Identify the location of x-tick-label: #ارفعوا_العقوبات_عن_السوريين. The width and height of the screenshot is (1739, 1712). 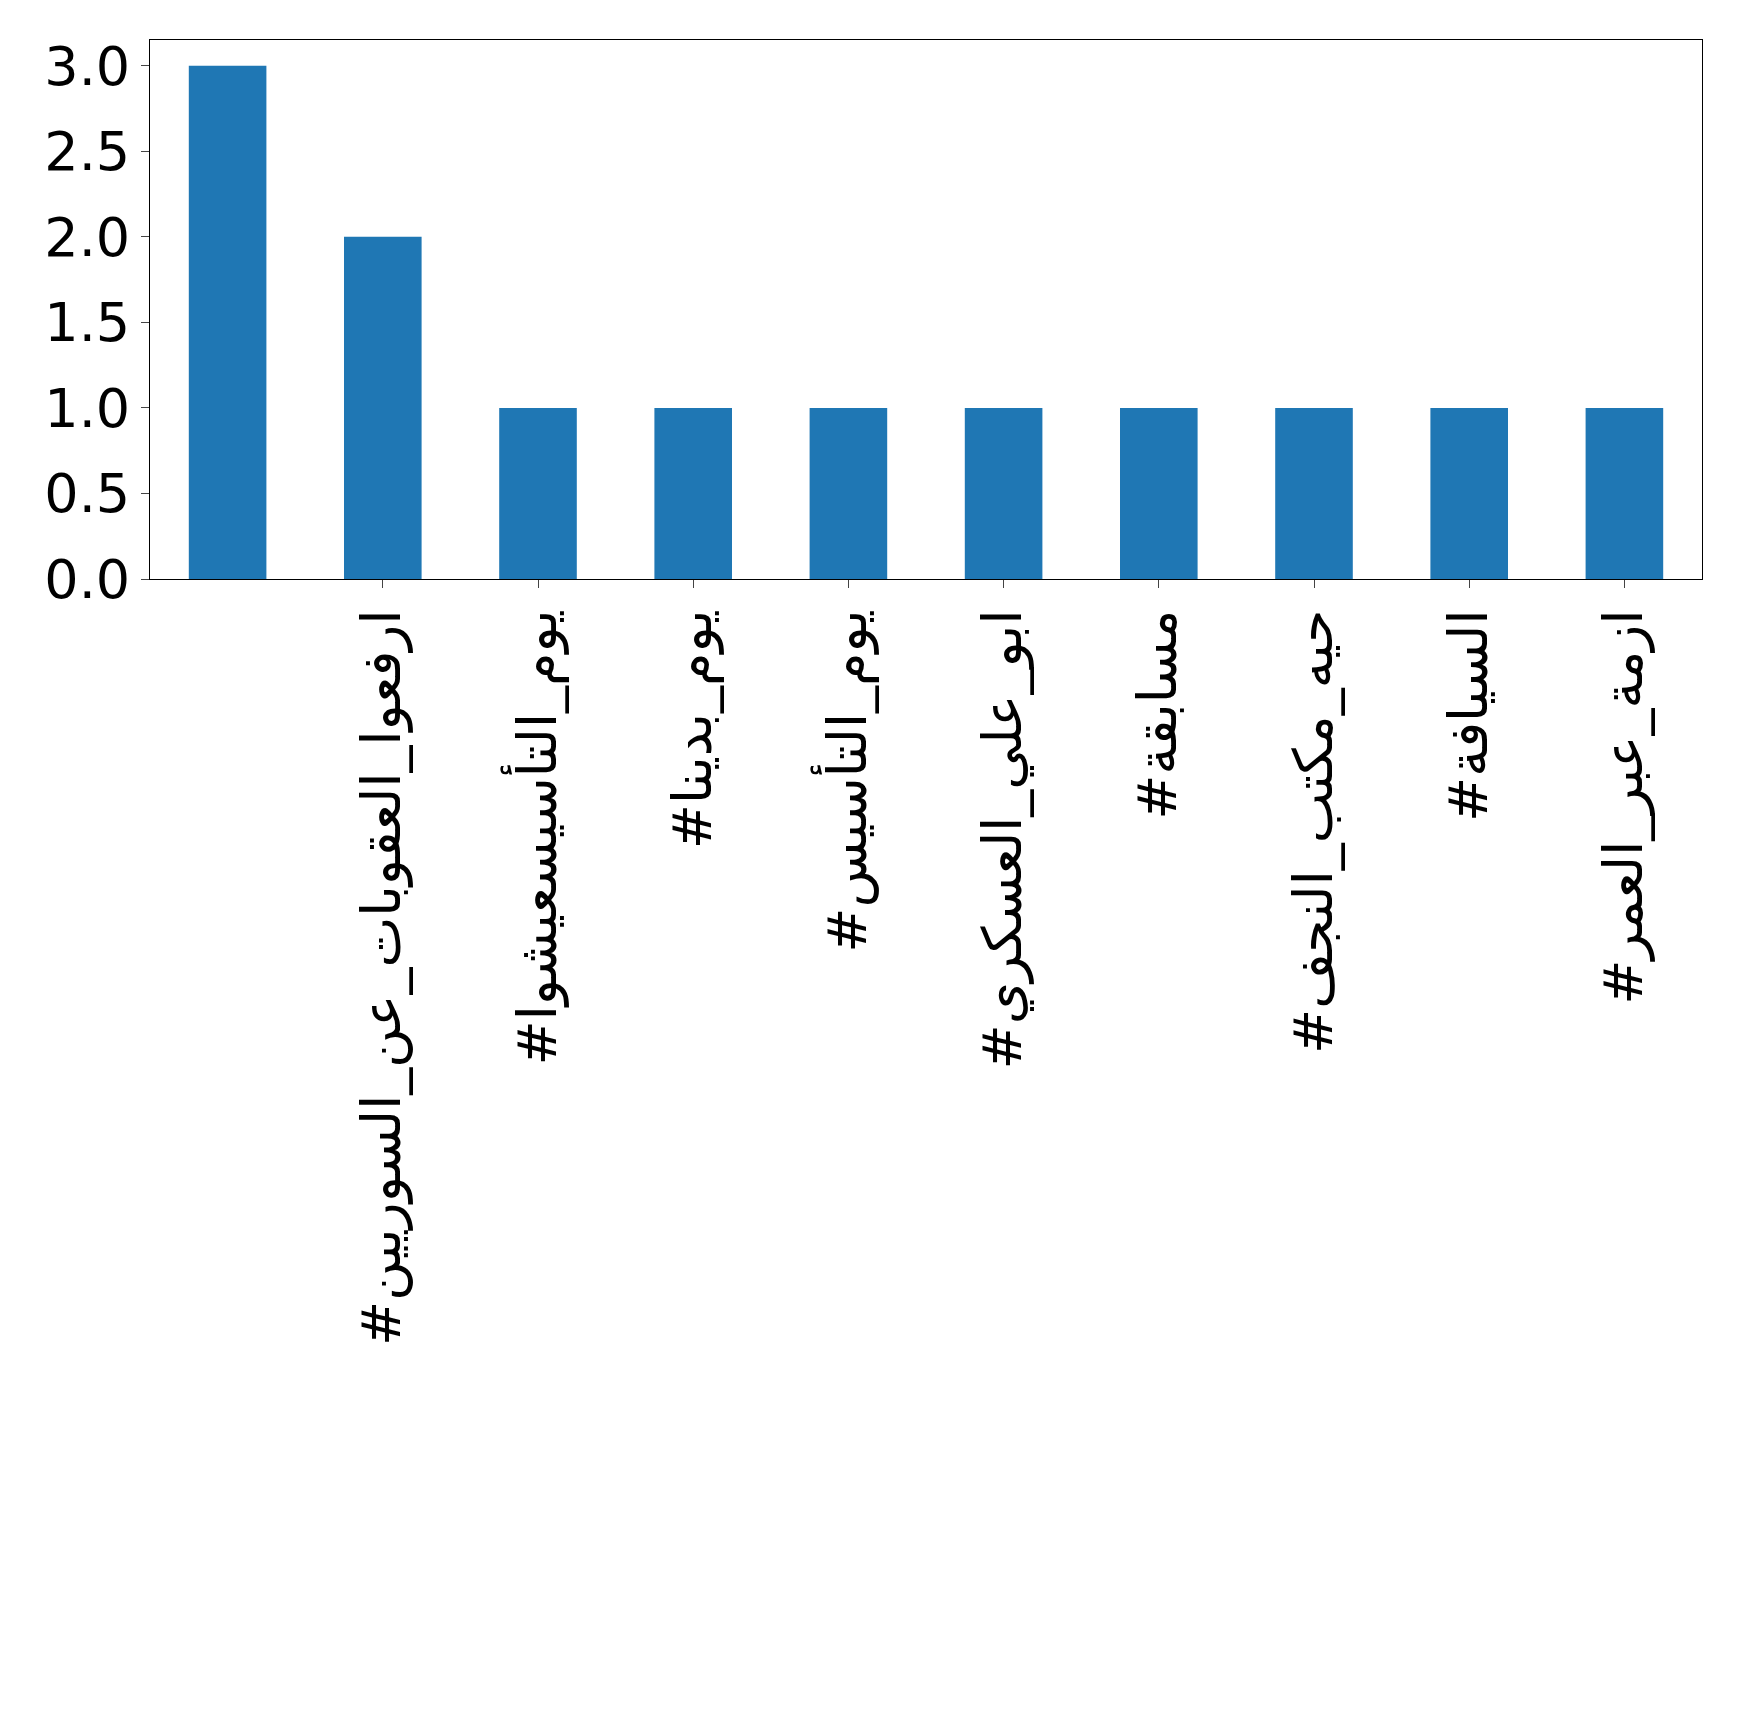
(382, 978).